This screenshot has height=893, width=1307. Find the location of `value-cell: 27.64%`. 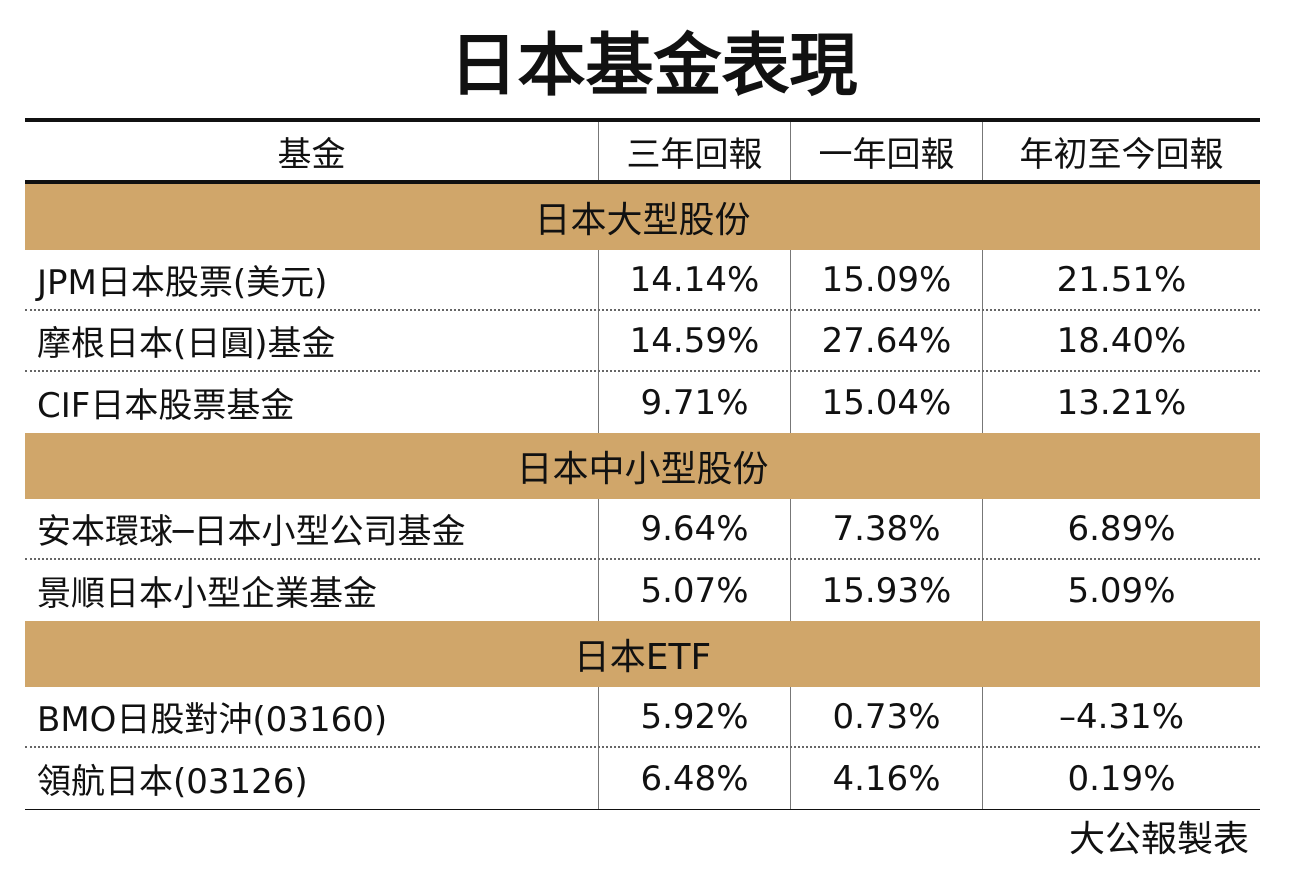

value-cell: 27.64% is located at coordinates (886, 340).